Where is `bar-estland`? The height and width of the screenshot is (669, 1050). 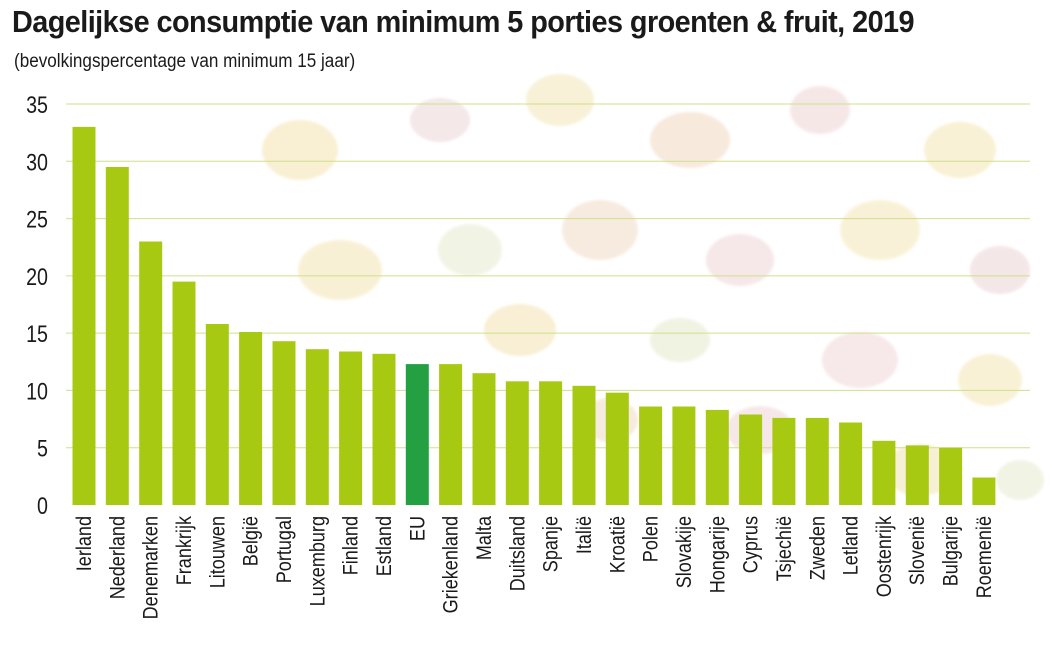
bar-estland is located at coordinates (384, 429).